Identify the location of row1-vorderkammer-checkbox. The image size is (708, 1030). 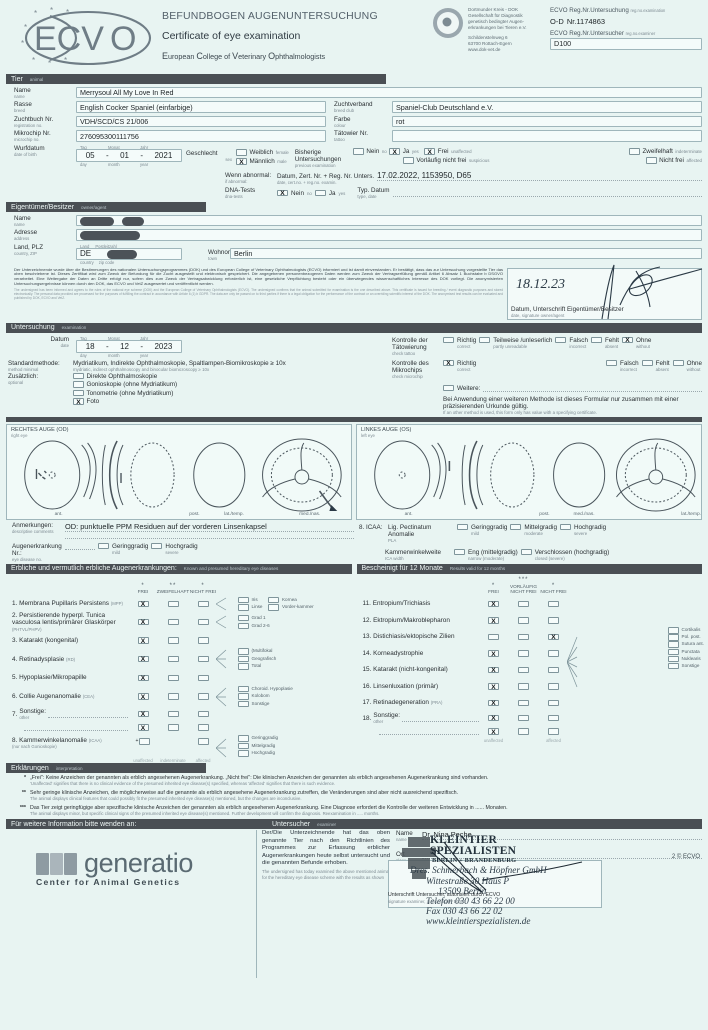
(274, 607).